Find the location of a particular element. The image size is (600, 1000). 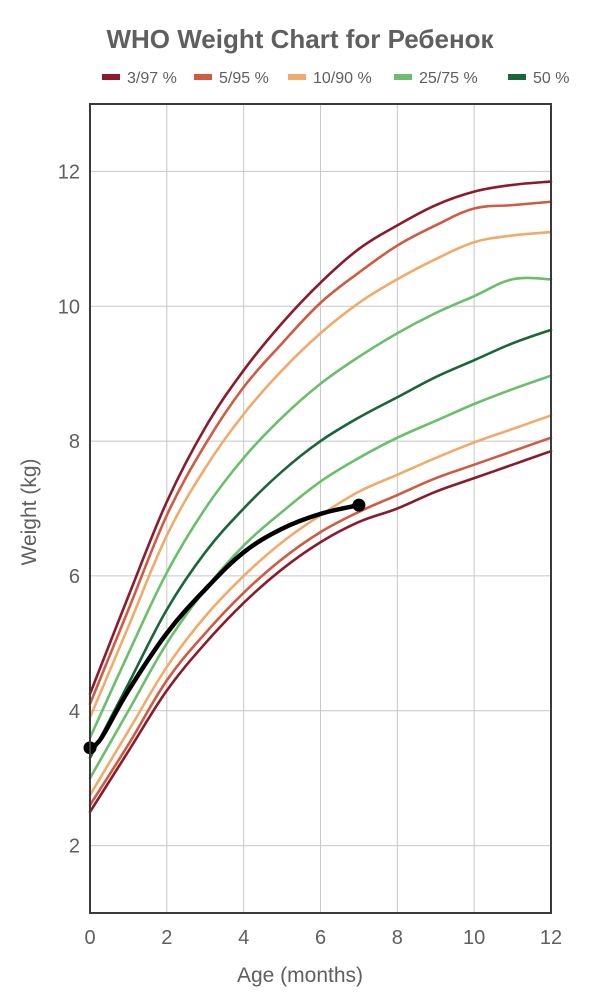

legend-item: 25/75 % is located at coordinates (436, 78).